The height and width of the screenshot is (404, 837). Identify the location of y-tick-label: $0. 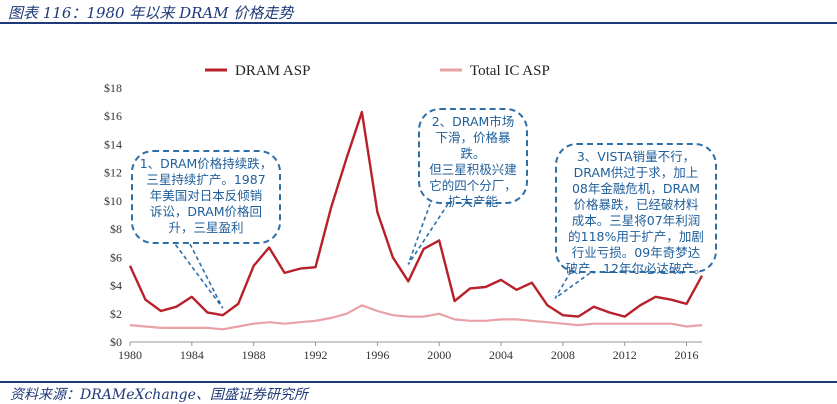
(116, 342).